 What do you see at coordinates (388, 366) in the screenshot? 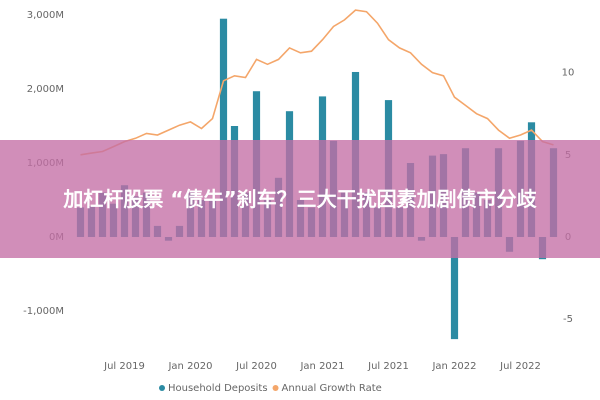
I see `x-tick-label: Jul 2021` at bounding box center [388, 366].